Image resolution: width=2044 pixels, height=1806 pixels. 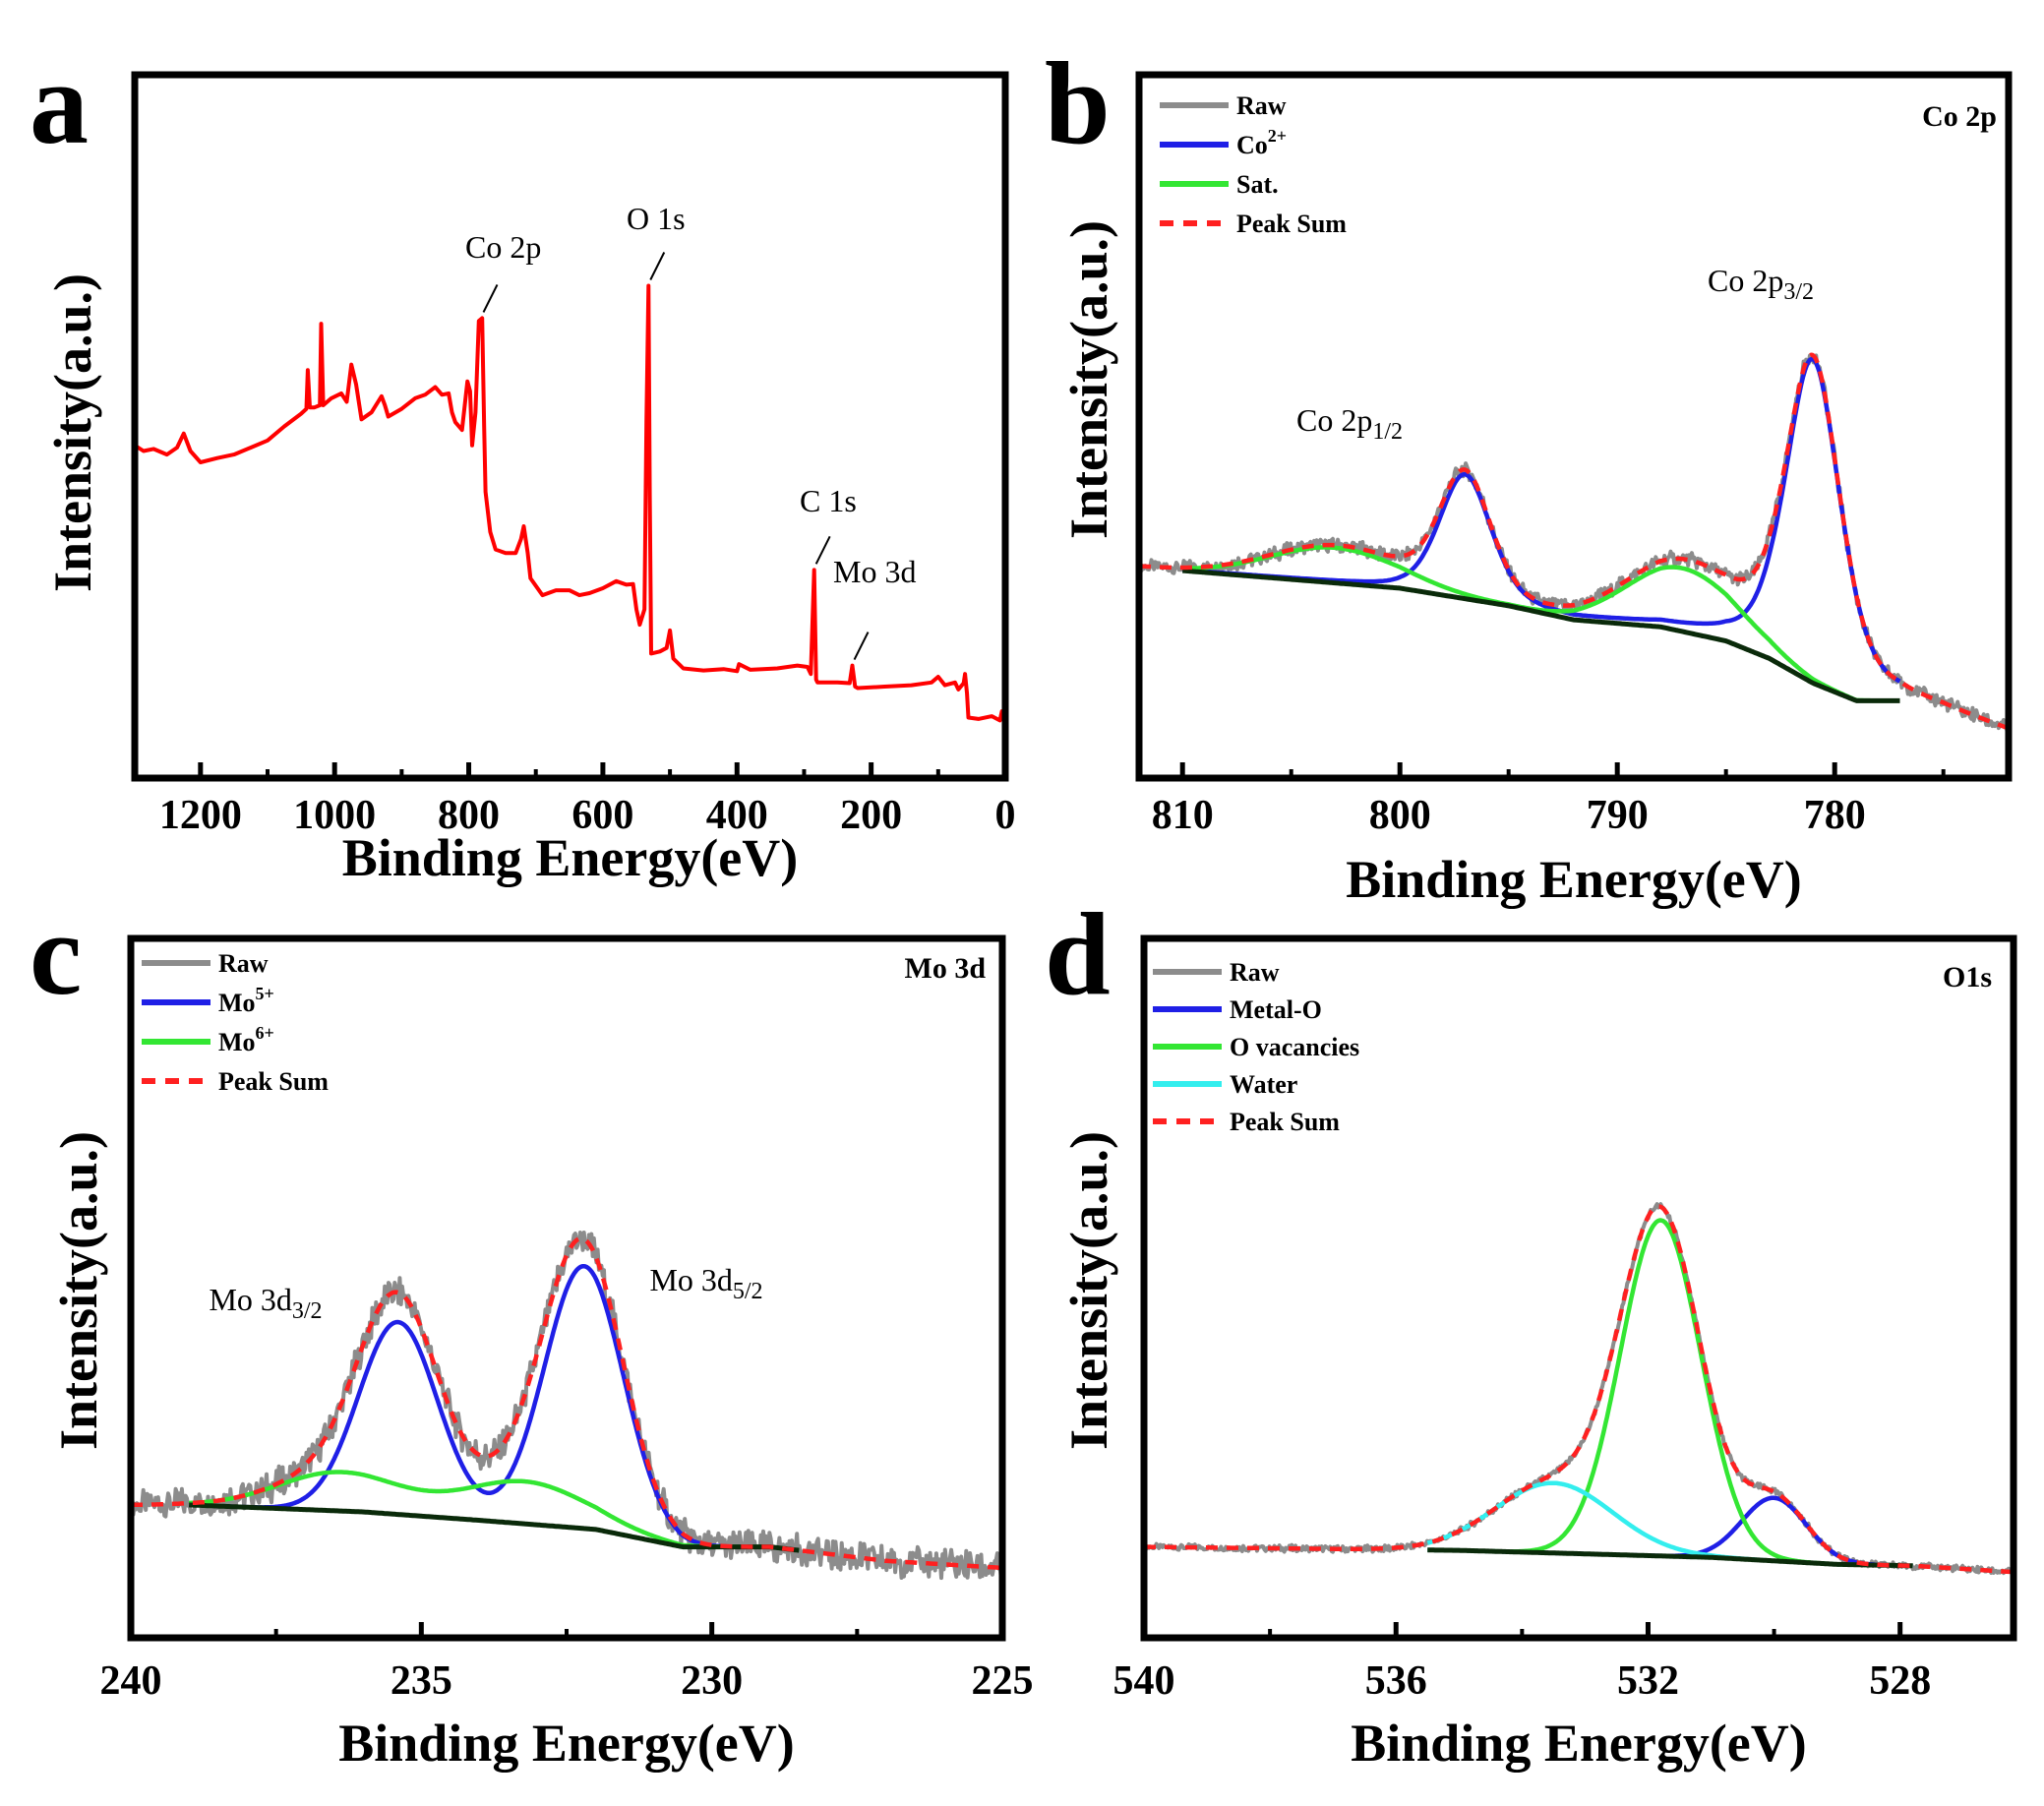 What do you see at coordinates (265, 993) in the screenshot?
I see `legend-sup: 5+` at bounding box center [265, 993].